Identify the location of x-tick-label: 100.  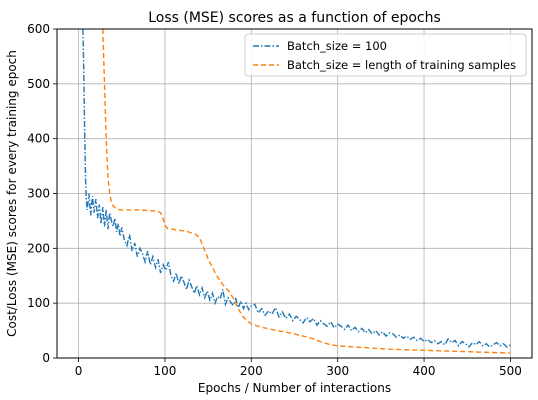
(165, 371).